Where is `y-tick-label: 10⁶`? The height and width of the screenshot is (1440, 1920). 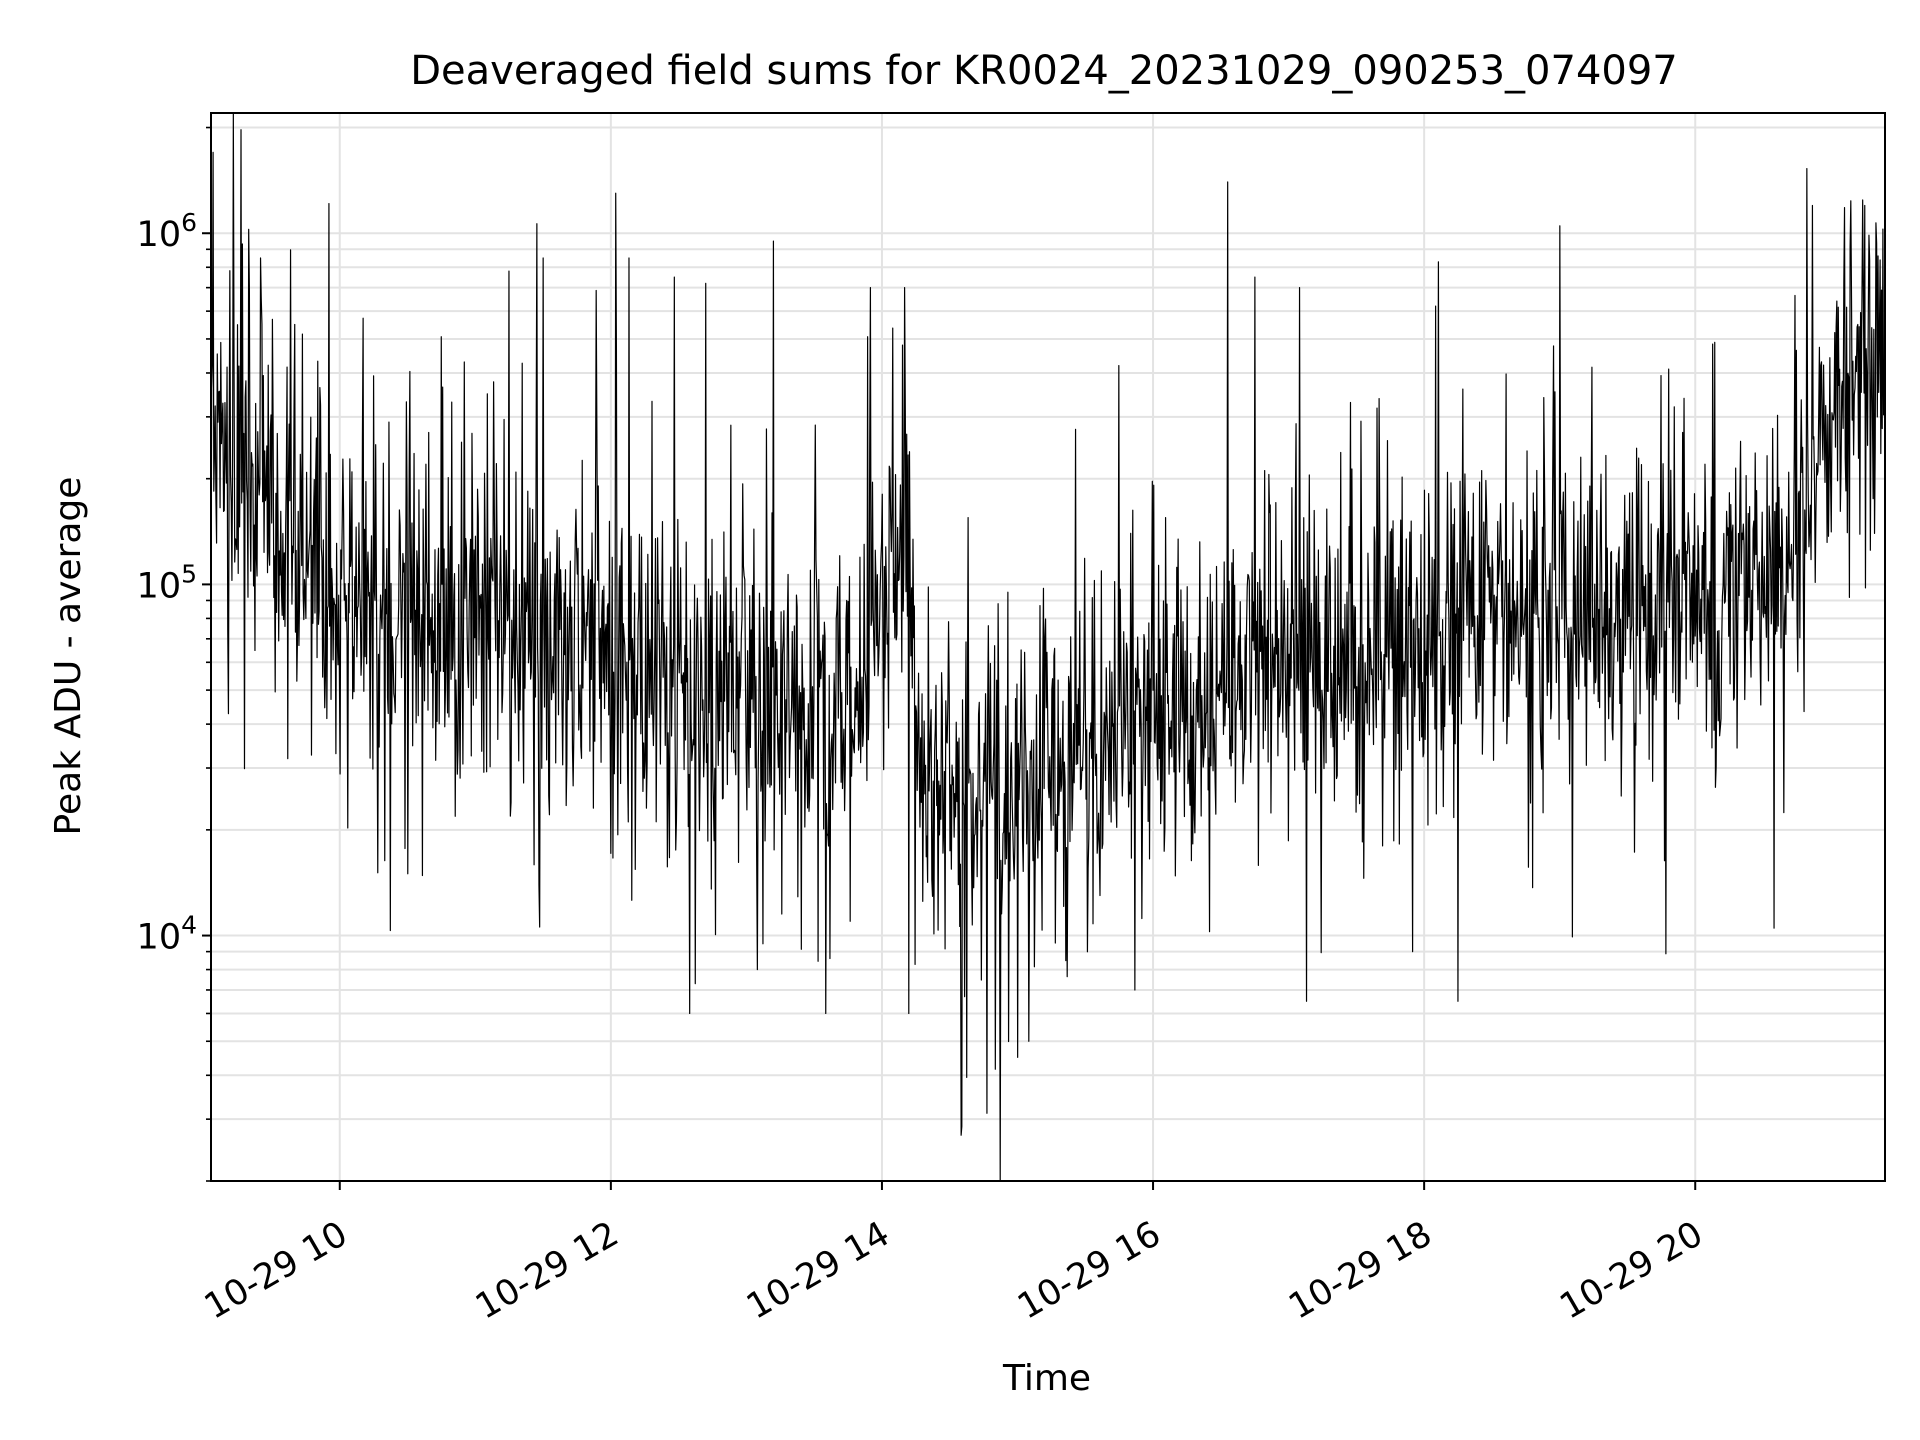 y-tick-label: 10⁶ is located at coordinates (167, 231).